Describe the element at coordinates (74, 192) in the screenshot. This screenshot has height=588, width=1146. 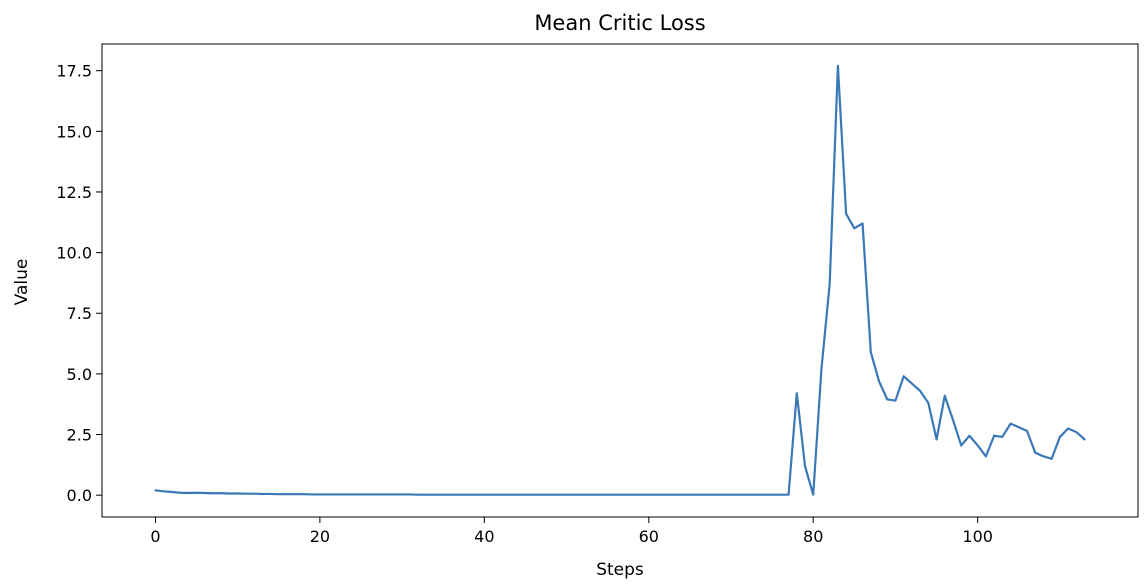
I see `y-tick-label: 12.5` at that location.